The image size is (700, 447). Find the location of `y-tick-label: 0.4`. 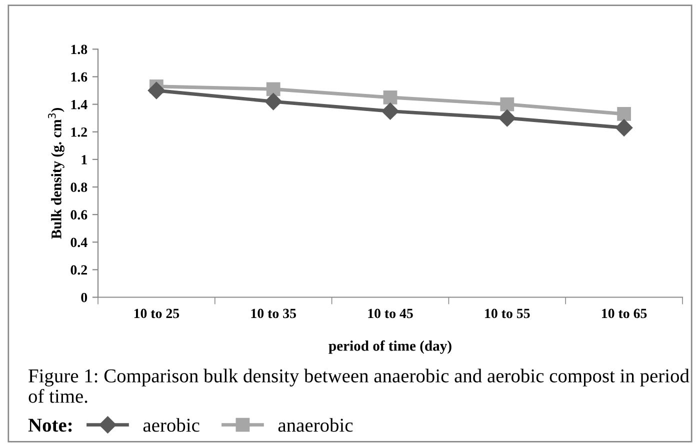

y-tick-label: 0.4 is located at coordinates (79, 243).